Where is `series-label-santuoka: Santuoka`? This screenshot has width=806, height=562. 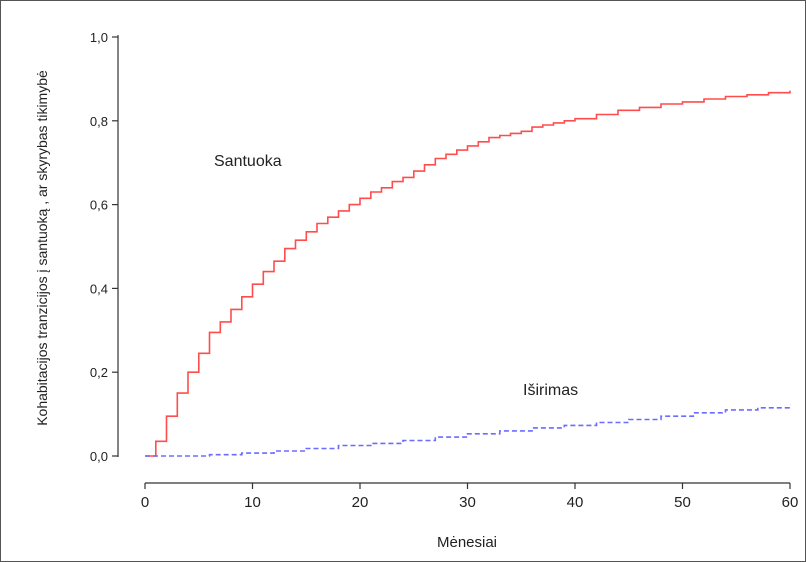 series-label-santuoka: Santuoka is located at coordinates (248, 161).